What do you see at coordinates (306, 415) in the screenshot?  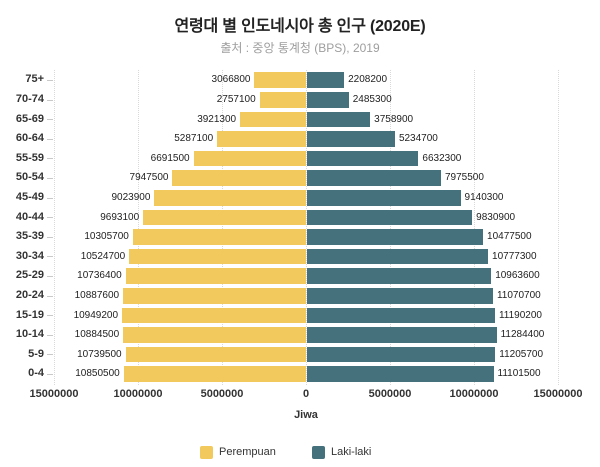 I see `x-axis-title: Jiwa` at bounding box center [306, 415].